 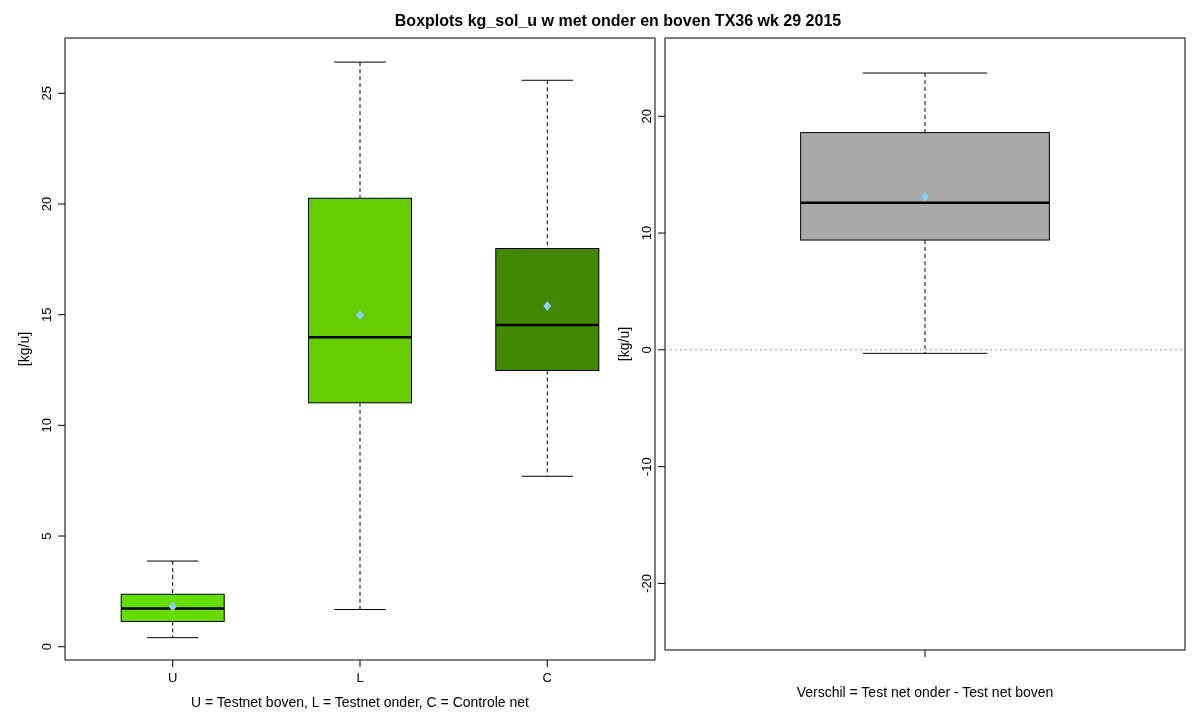 I want to click on y-tick-label: -10, so click(x=646, y=467).